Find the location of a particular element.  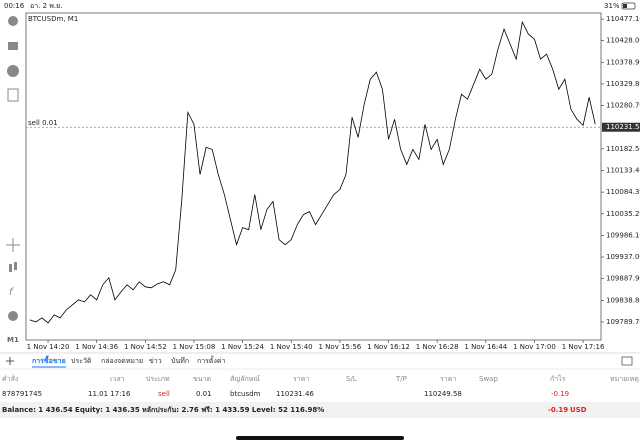

x-tick-label: 1 Nov 17:00 is located at coordinates (534, 347).